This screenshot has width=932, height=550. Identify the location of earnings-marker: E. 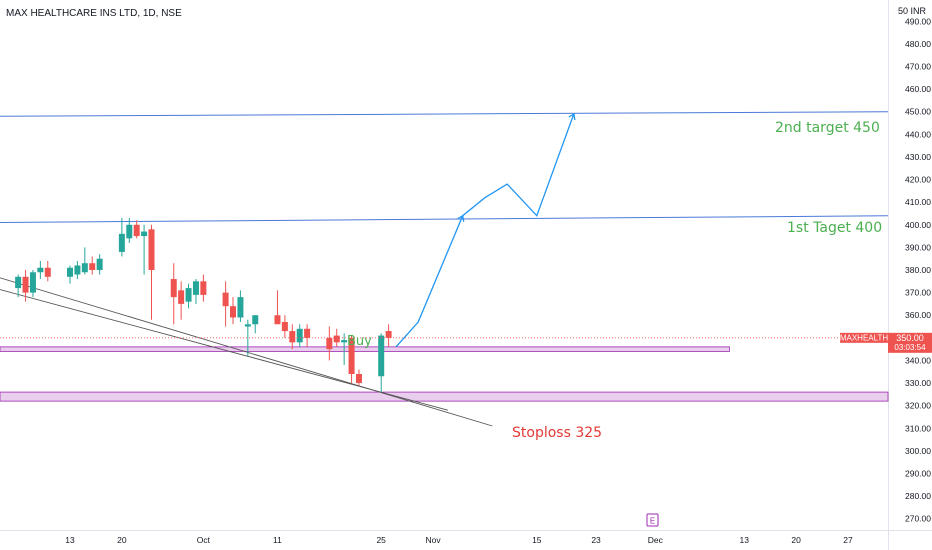
(652, 520).